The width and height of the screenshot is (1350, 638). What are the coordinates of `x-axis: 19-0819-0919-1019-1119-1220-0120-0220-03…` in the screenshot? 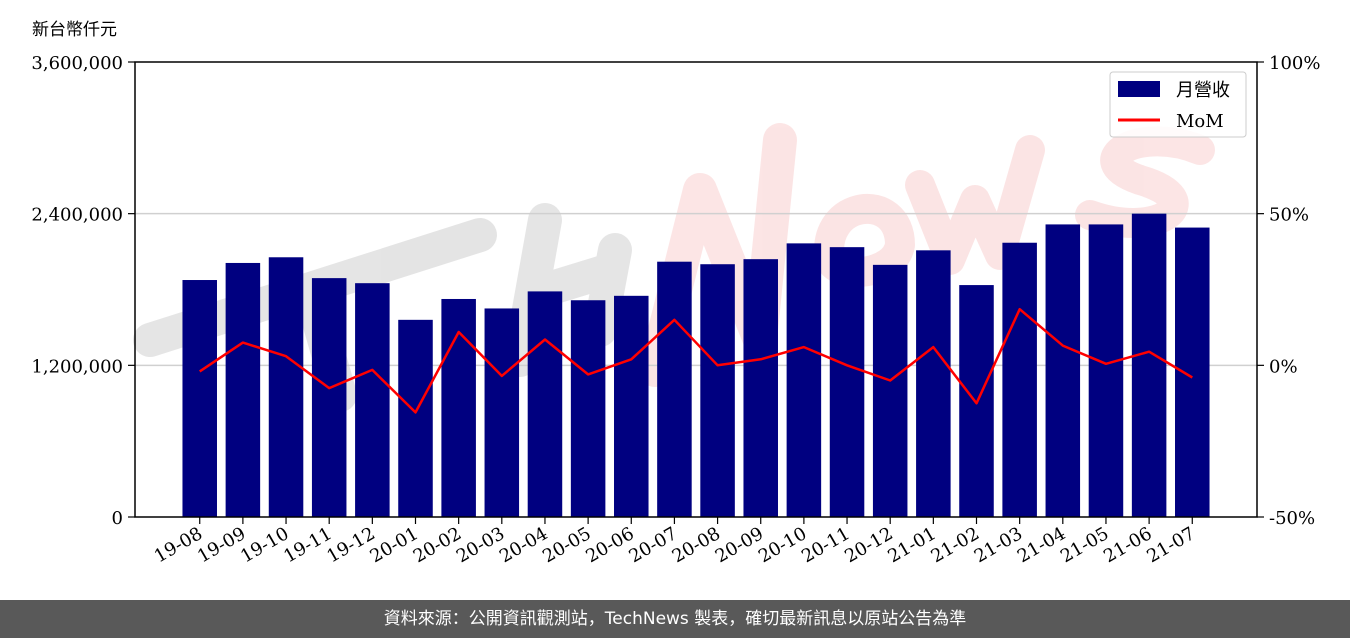 It's located at (675, 542).